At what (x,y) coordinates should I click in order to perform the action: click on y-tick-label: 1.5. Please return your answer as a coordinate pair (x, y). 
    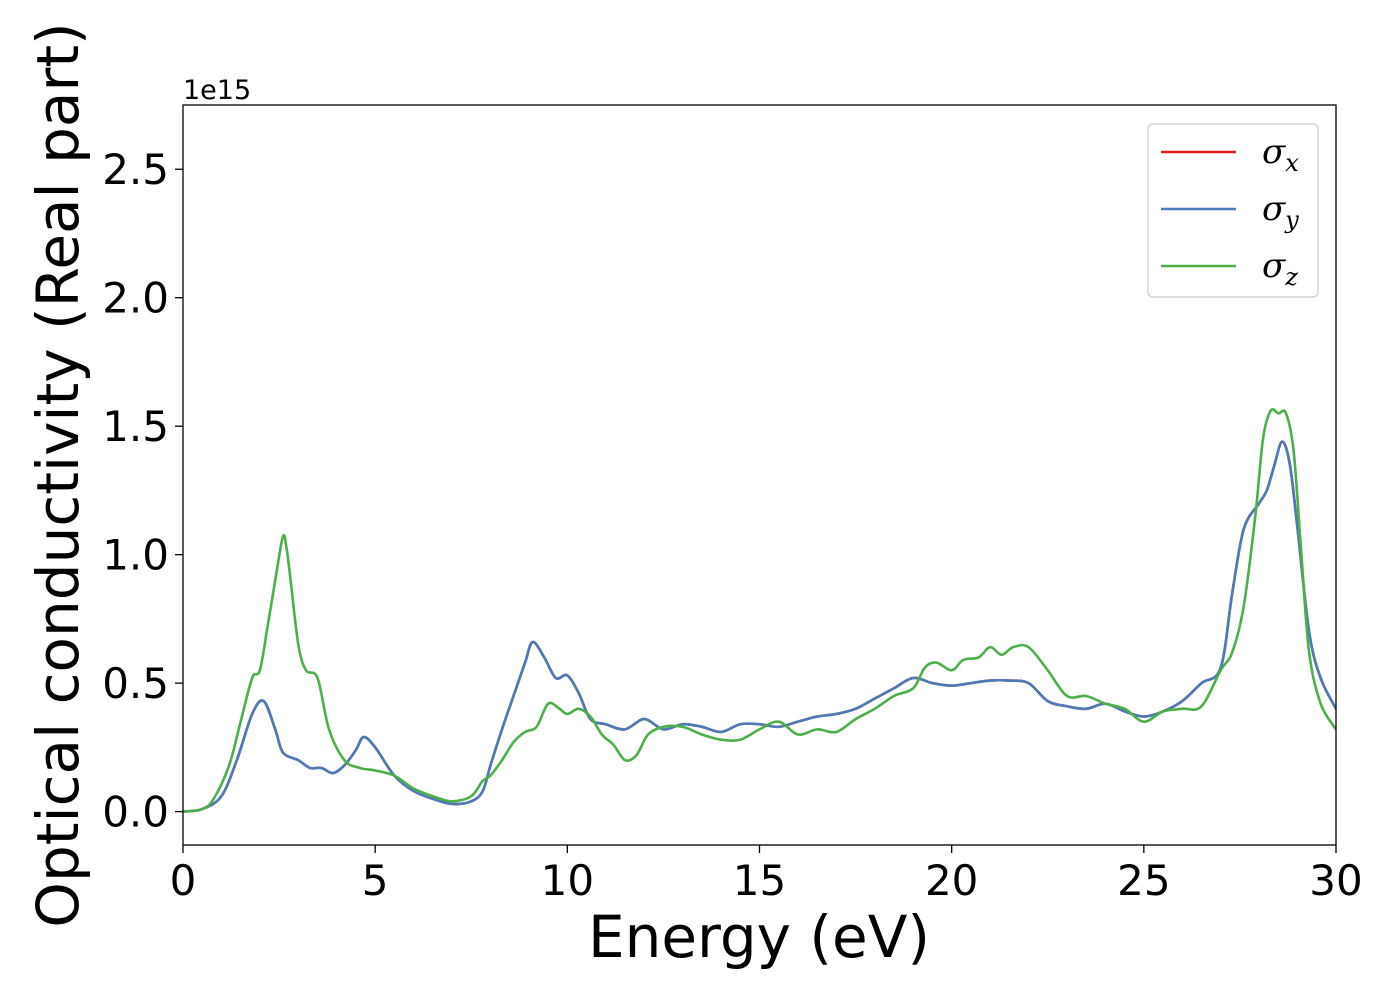
    Looking at the image, I should click on (135, 426).